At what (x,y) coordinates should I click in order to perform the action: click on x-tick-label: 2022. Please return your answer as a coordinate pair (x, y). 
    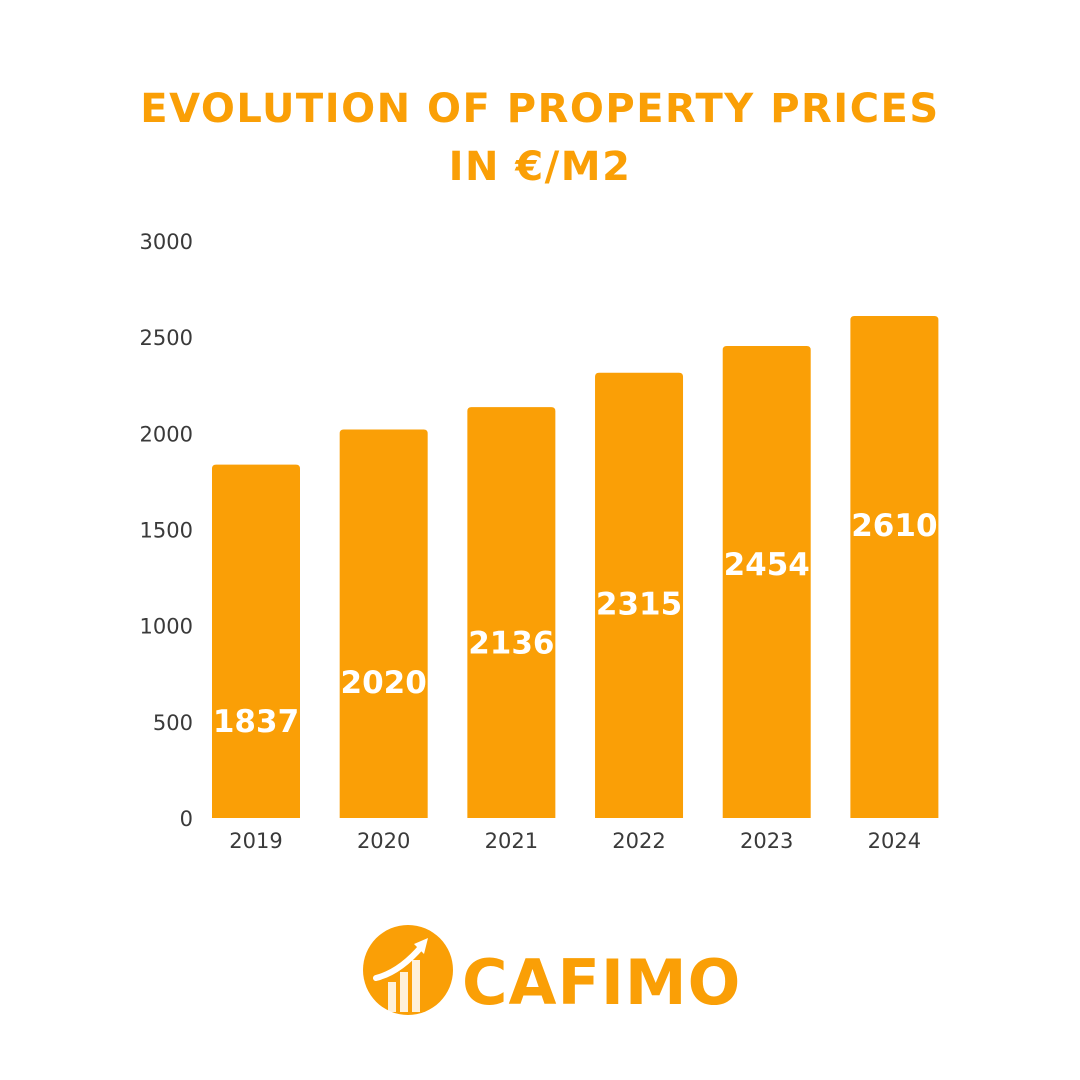
    Looking at the image, I should click on (638, 841).